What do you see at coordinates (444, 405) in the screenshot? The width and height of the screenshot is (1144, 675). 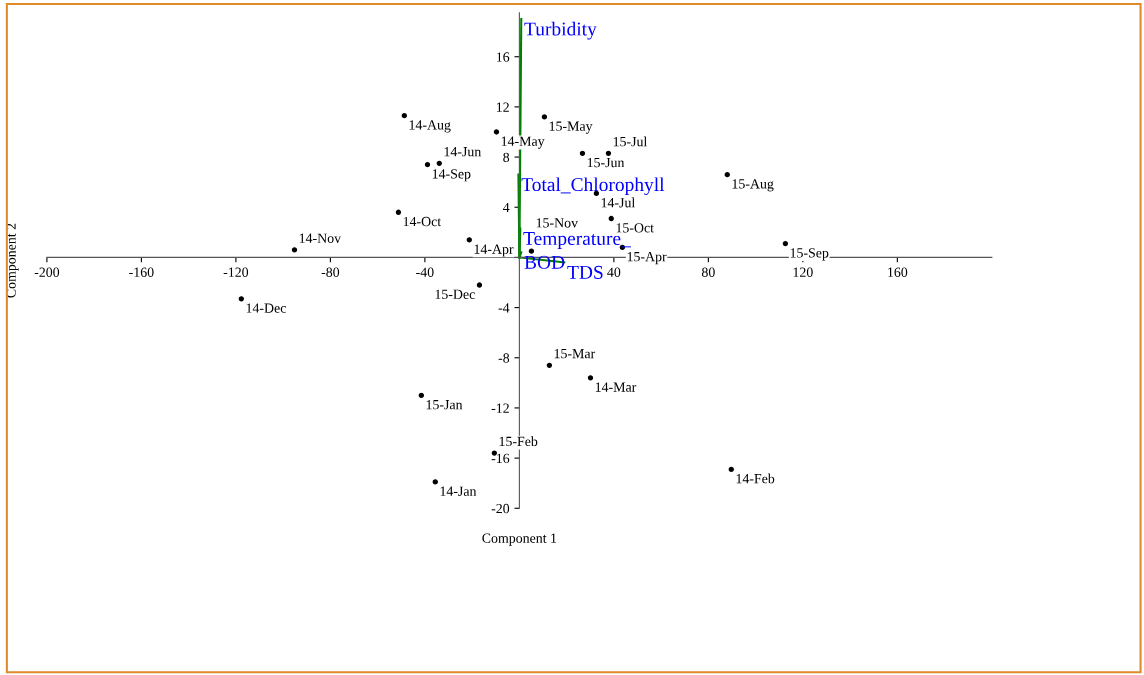 I see `data-label: 15-Jan` at bounding box center [444, 405].